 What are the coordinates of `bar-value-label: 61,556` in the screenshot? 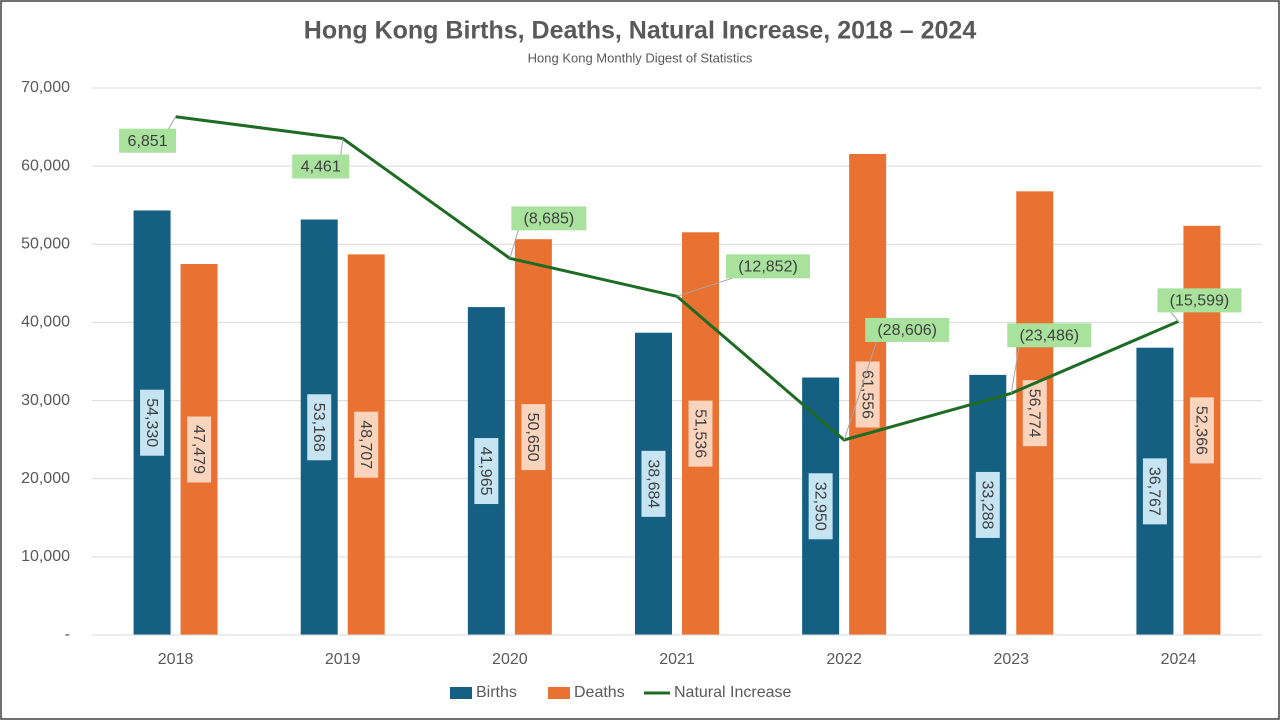 It's located at (866, 394).